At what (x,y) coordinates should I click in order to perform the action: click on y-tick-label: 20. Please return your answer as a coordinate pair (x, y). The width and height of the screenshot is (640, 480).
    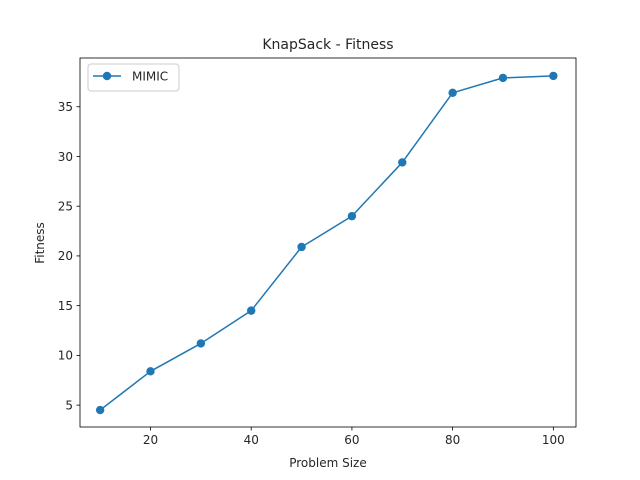
    Looking at the image, I should click on (65, 256).